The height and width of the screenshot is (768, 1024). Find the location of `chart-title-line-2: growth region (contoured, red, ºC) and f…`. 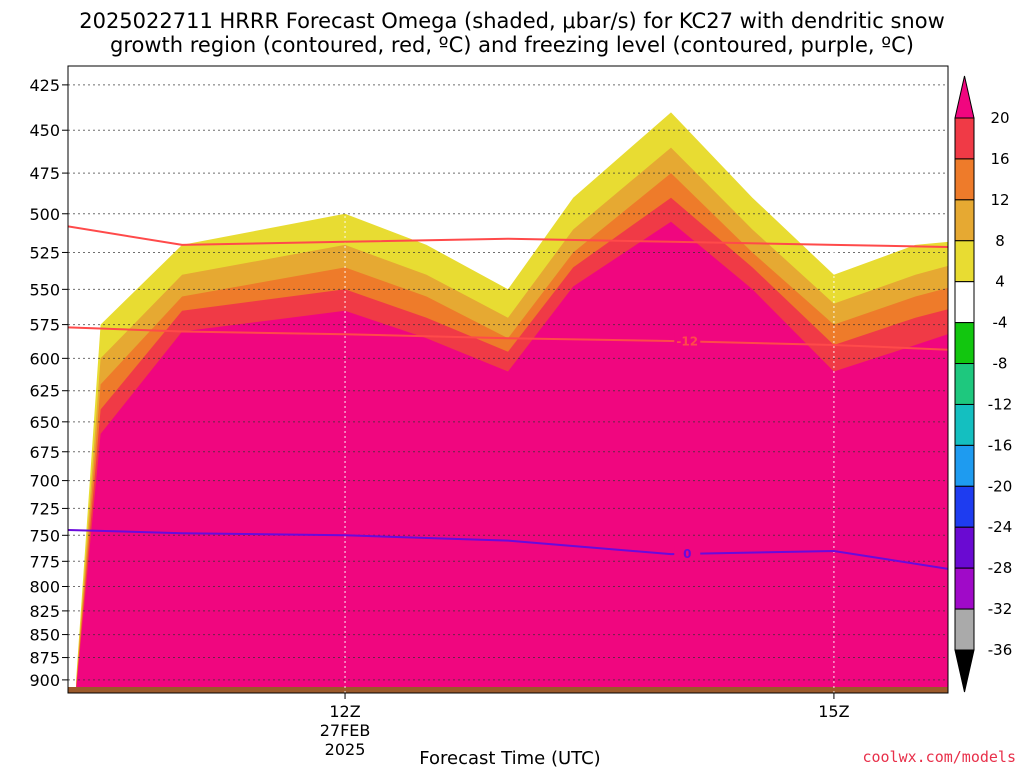

chart-title-line-2: growth region (contoured, red, ºC) and f… is located at coordinates (512, 45).